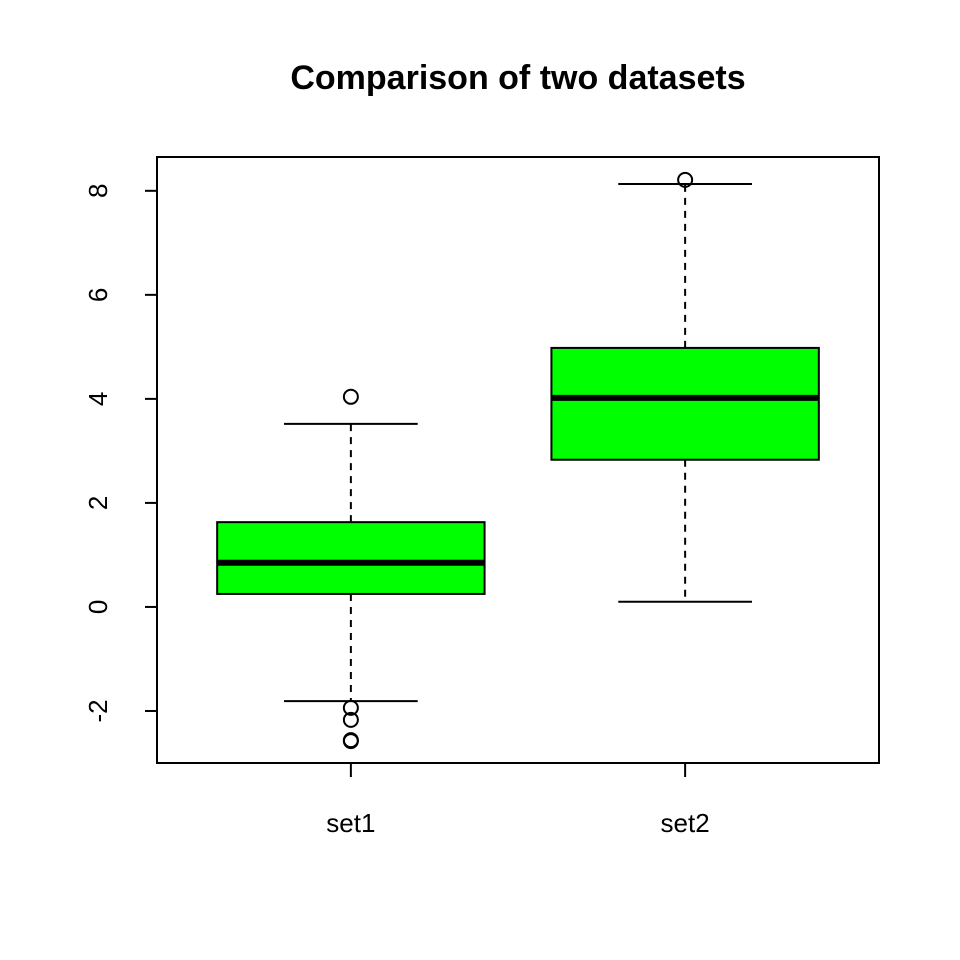  Describe the element at coordinates (98, 295) in the screenshot. I see `y-tick-label: 6` at that location.